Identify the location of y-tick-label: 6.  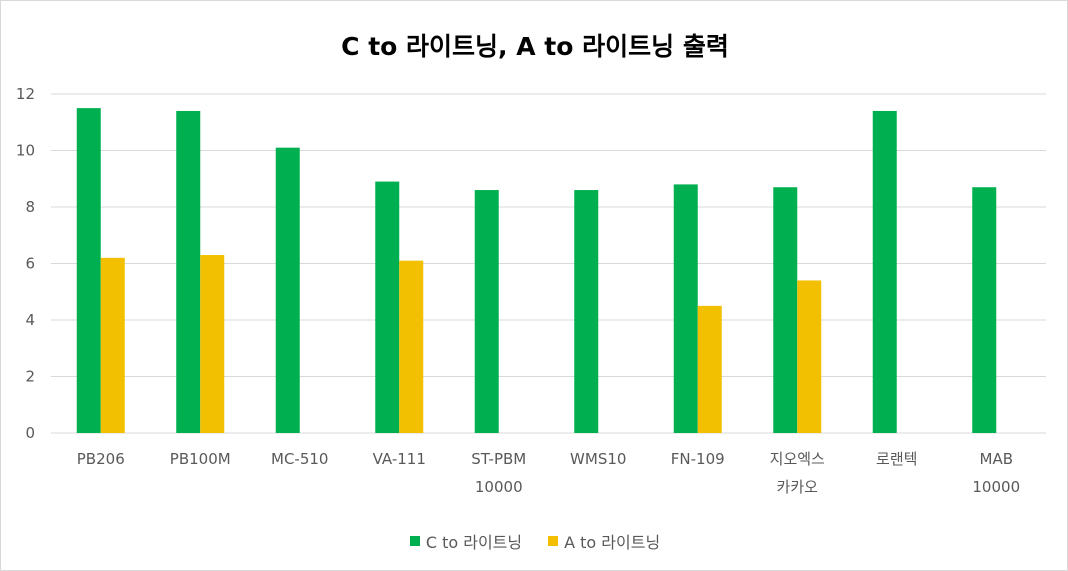
(30, 264).